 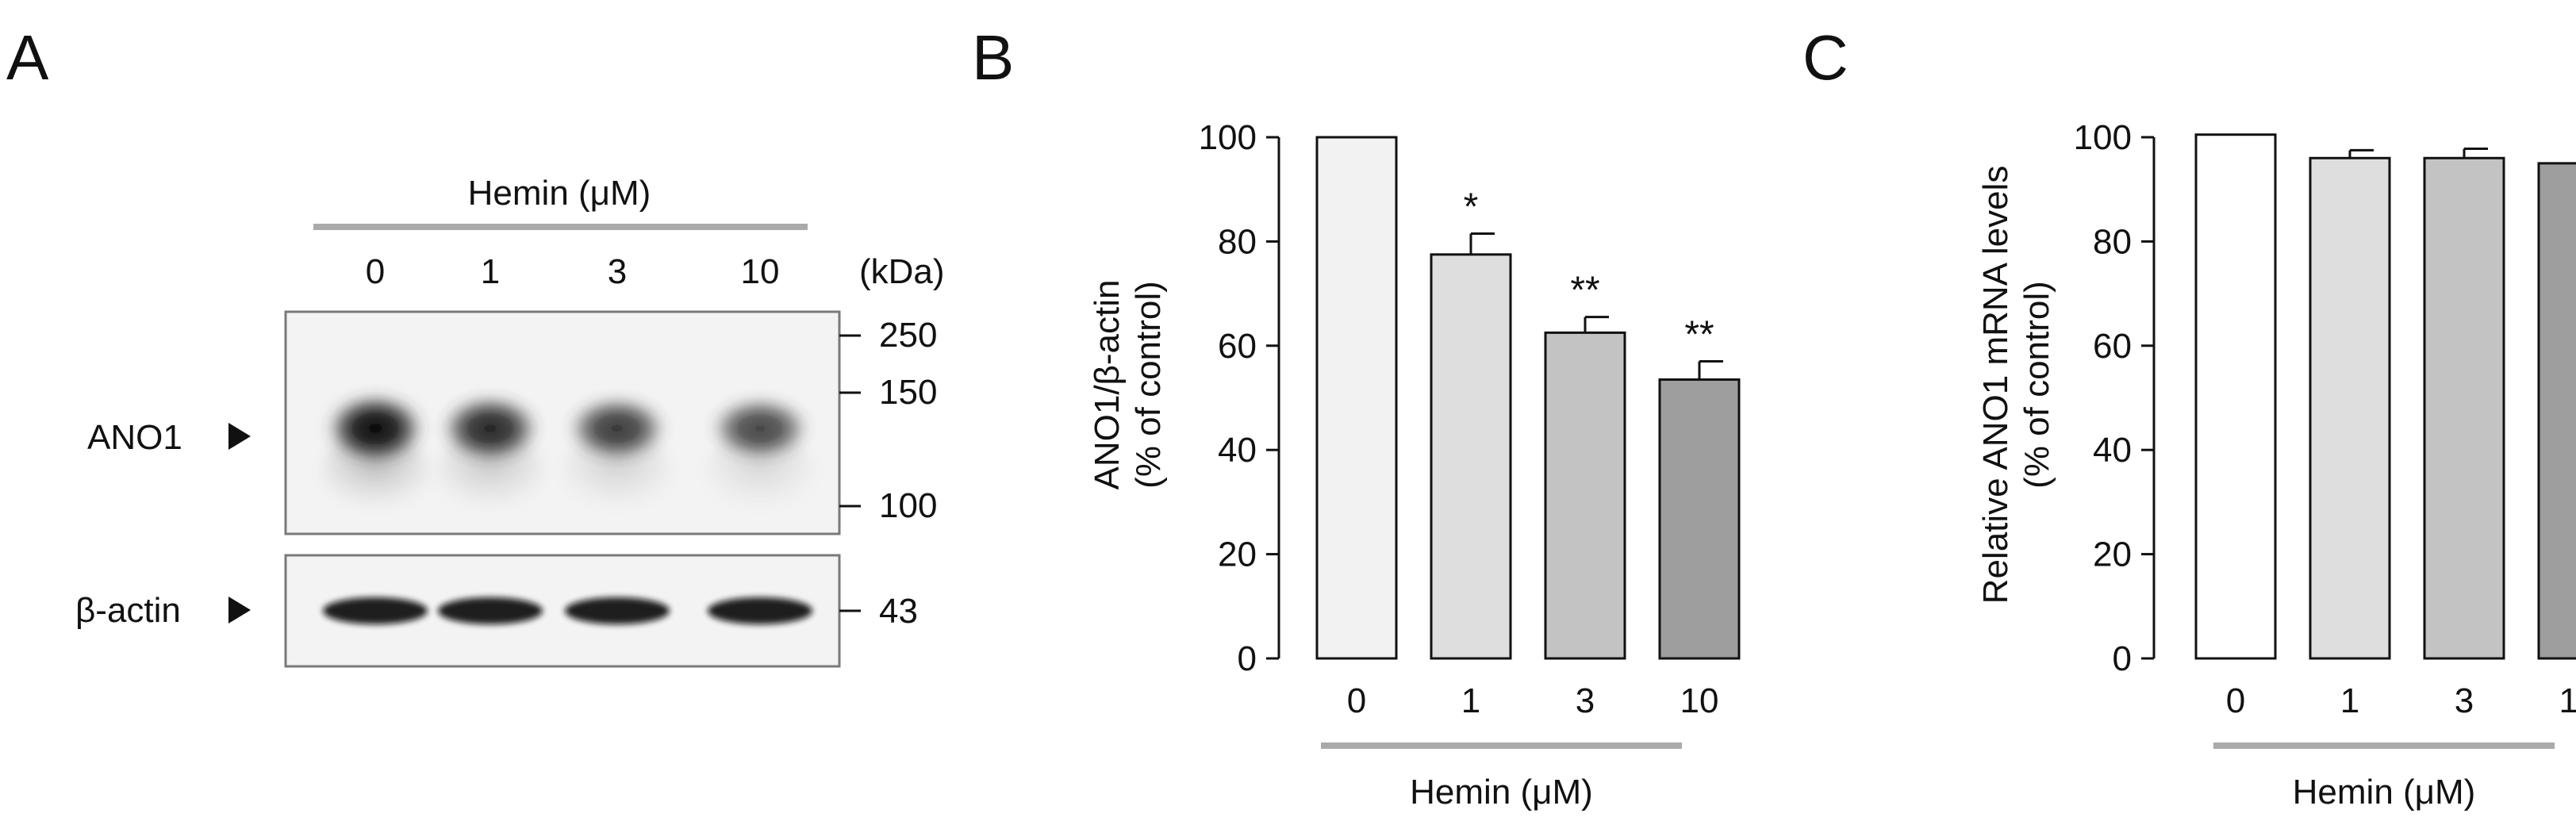 I want to click on marker-label: 100, so click(x=908, y=505).